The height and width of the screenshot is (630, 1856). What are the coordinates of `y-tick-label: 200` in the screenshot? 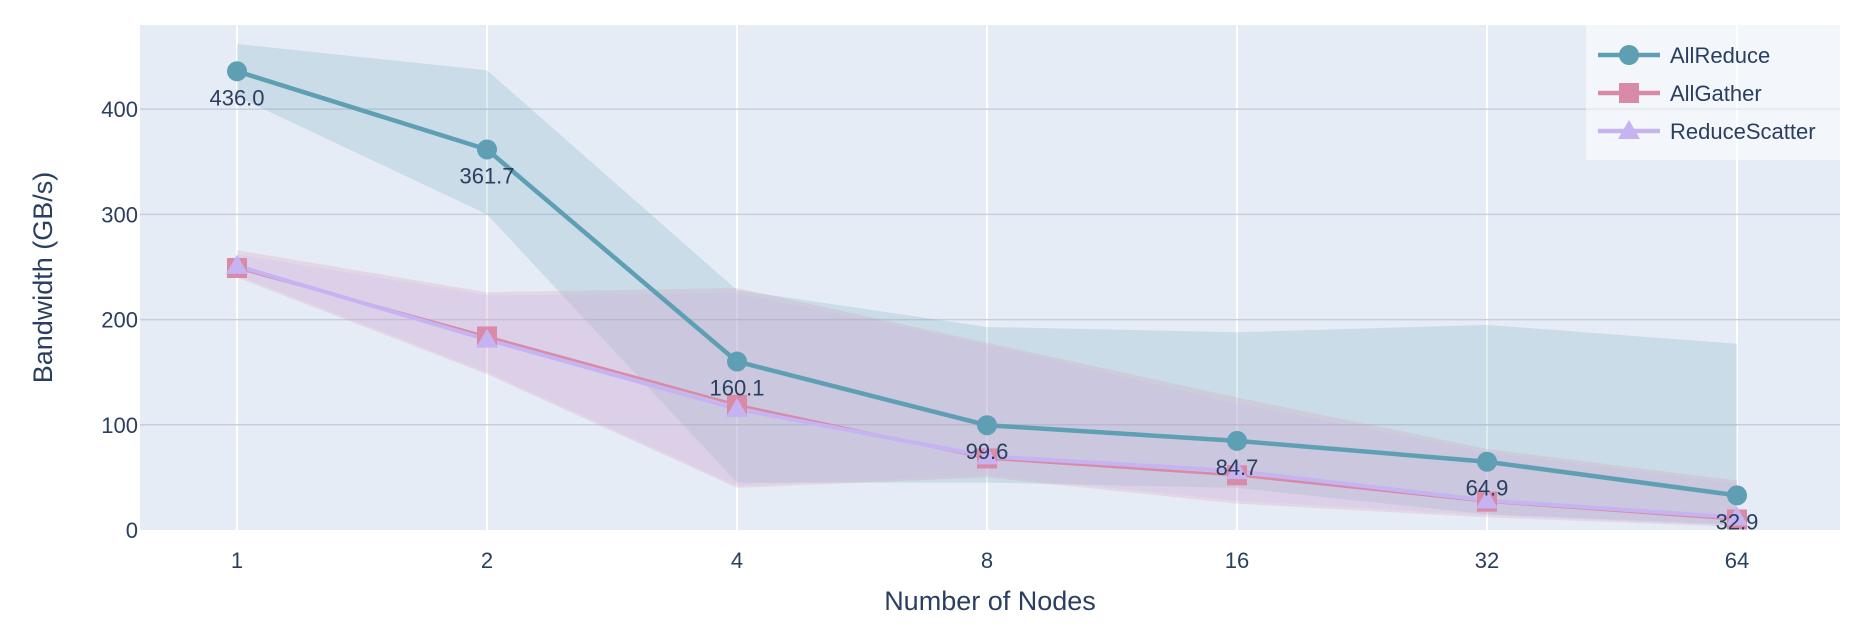 It's located at (119, 320).